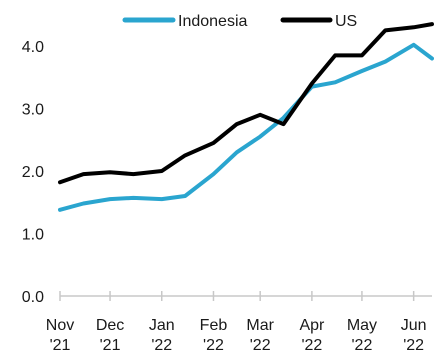 The height and width of the screenshot is (354, 434). What do you see at coordinates (260, 325) in the screenshot?
I see `x-tick-label-month: Mar` at bounding box center [260, 325].